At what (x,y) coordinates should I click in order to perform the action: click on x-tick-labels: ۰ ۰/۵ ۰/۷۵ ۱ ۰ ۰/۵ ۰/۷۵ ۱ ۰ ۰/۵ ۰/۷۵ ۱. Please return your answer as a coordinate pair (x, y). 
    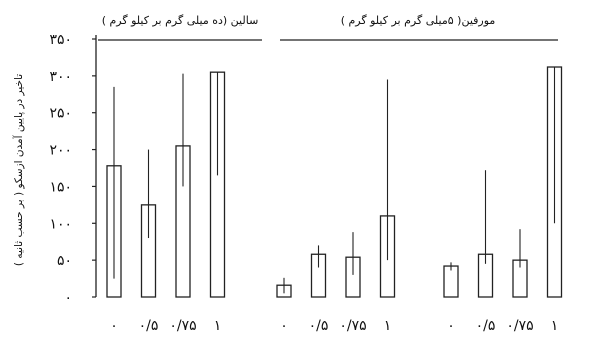
    Looking at the image, I should click on (334, 326).